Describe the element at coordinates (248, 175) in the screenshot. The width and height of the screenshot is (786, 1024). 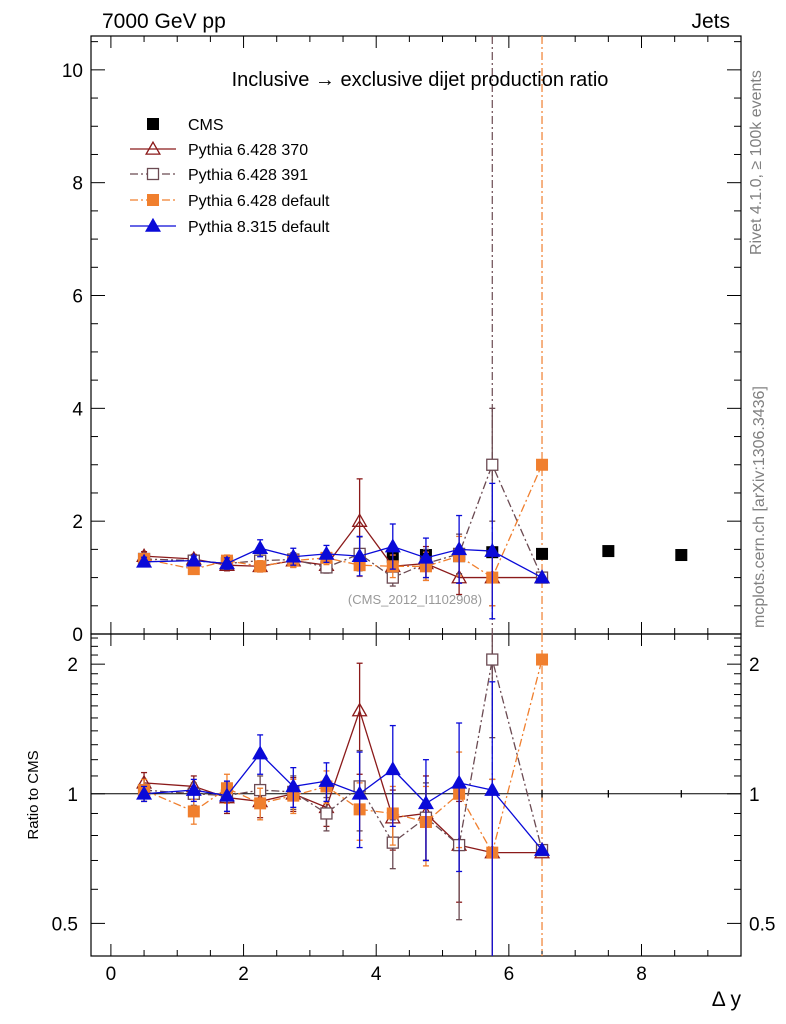
I see `legend-label-pythia6-391: Pythia 6.428 391` at that location.